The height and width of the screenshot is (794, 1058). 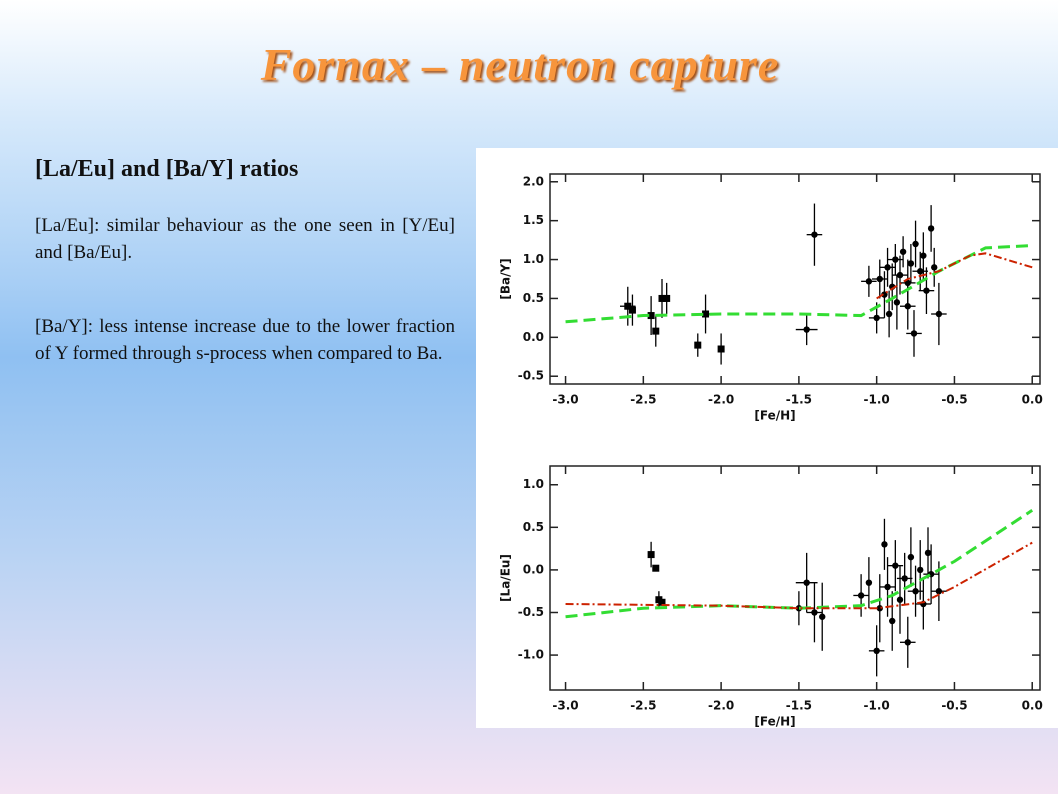 What do you see at coordinates (533, 220) in the screenshot?
I see `y-tick-label: 1.5` at bounding box center [533, 220].